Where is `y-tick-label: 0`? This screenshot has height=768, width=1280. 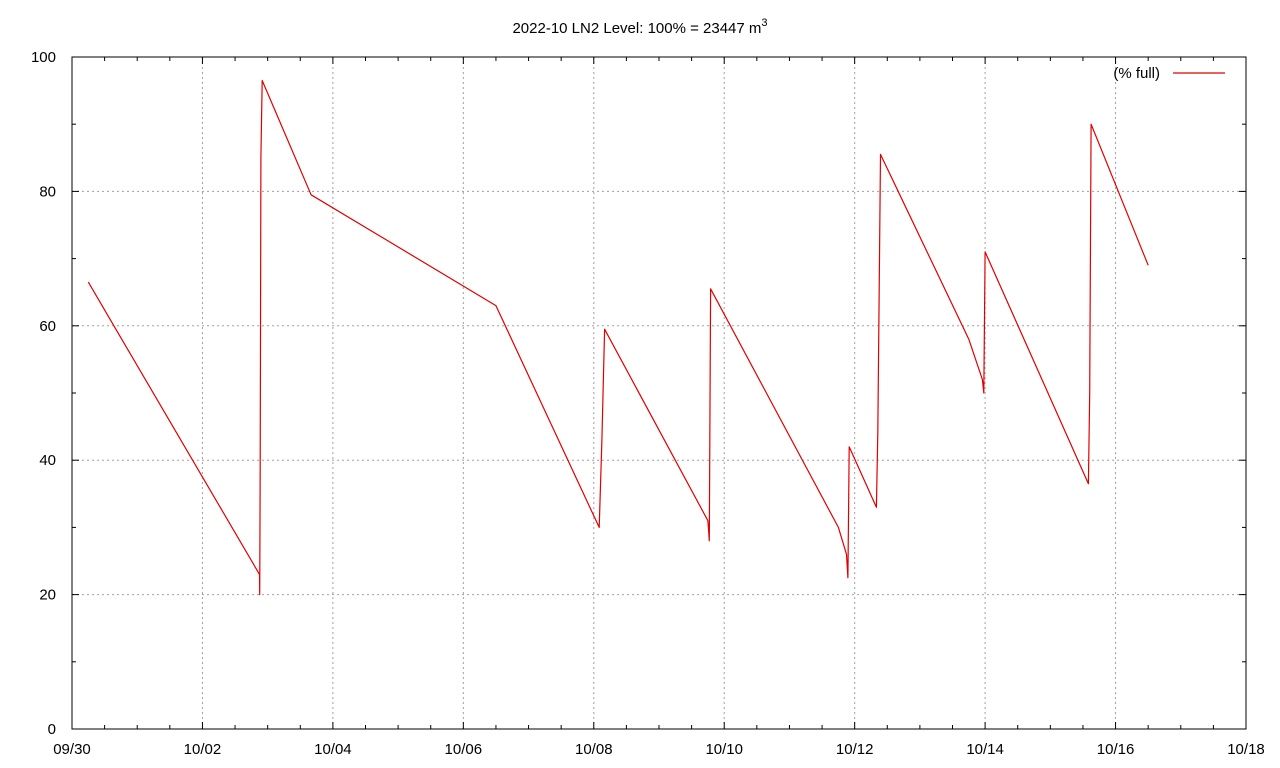 y-tick-label: 0 is located at coordinates (52, 729).